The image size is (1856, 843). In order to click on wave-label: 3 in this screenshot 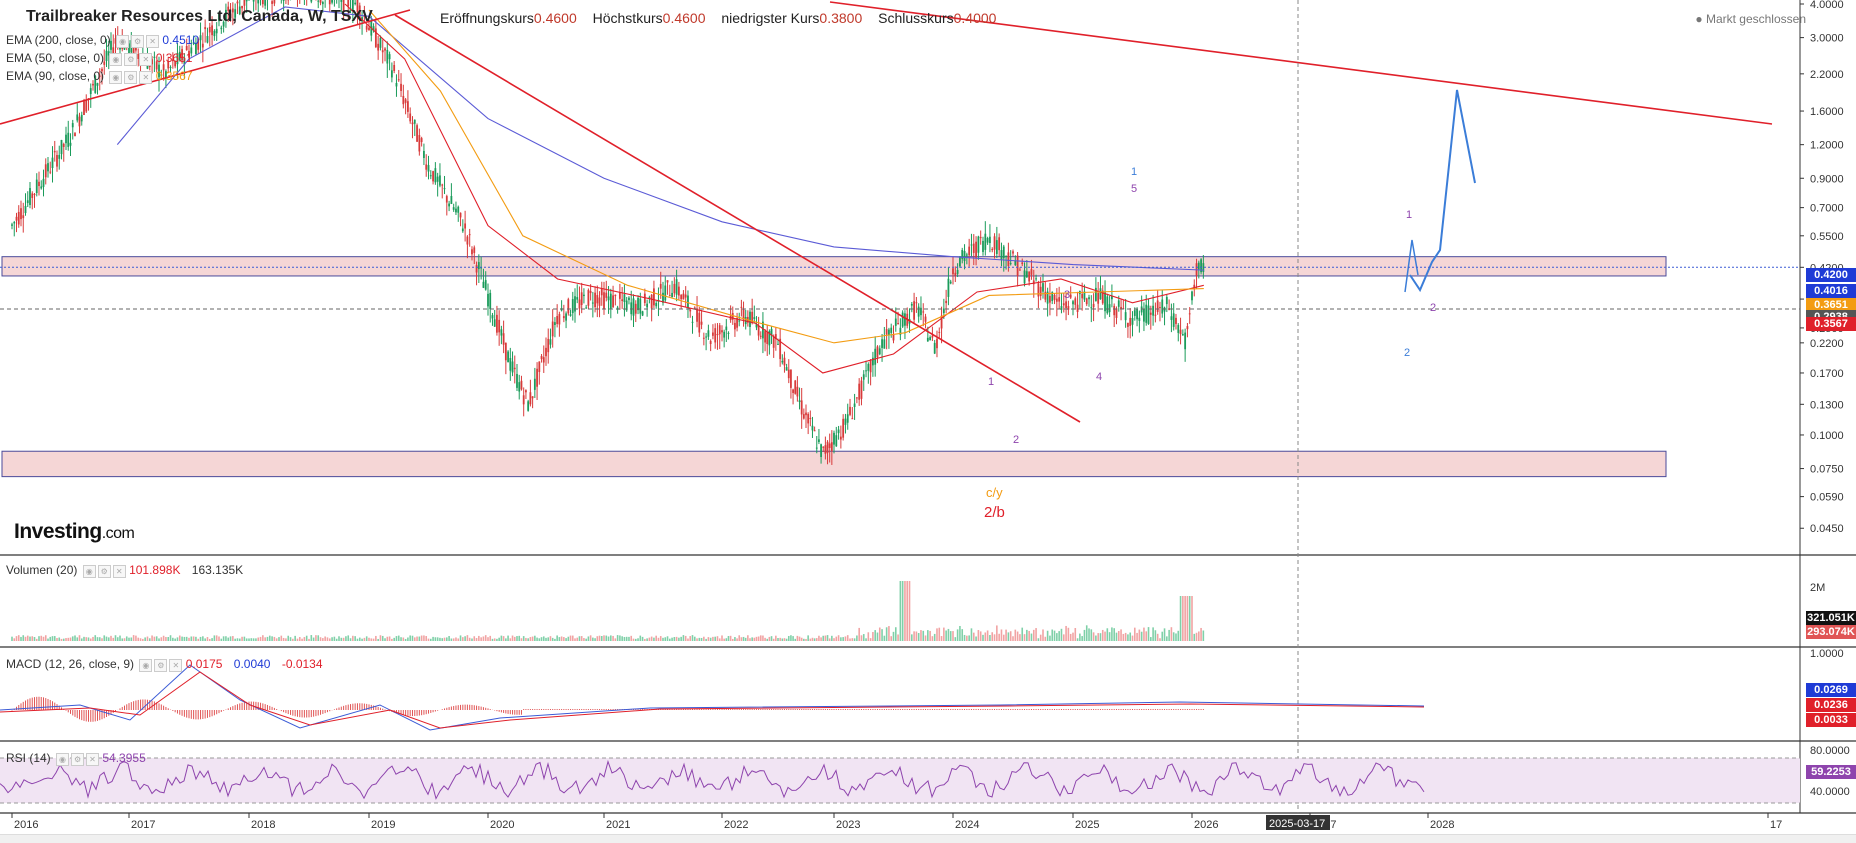, I will do `click(1067, 295)`.